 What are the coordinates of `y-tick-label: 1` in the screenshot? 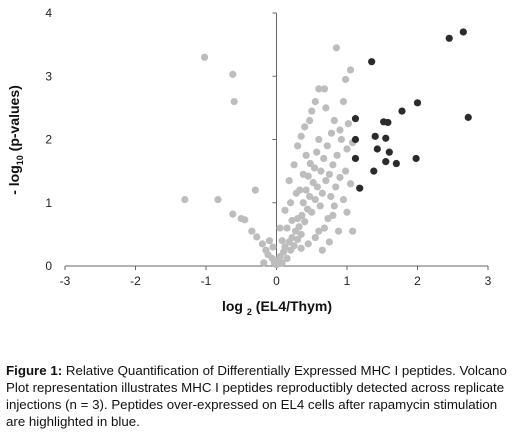 It's located at (48, 203).